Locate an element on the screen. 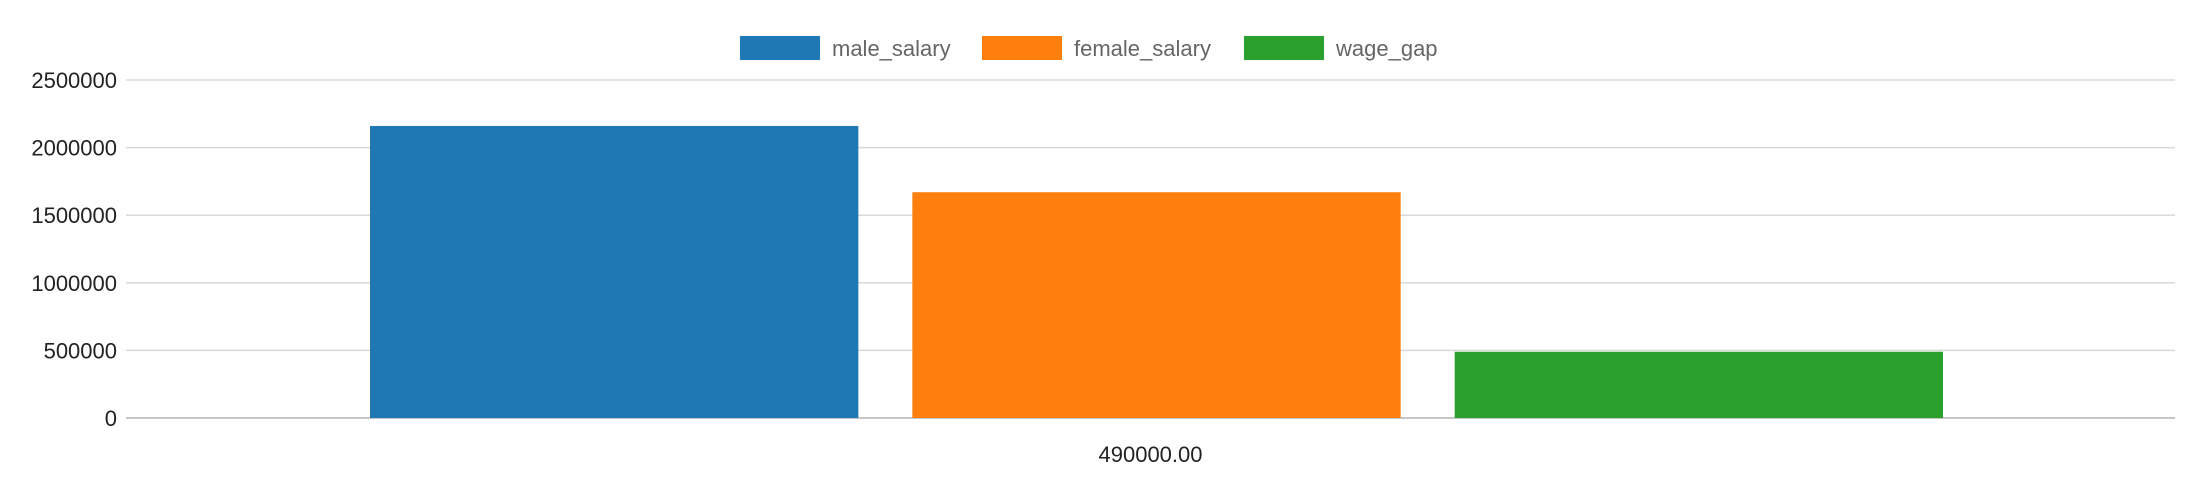 Image resolution: width=2190 pixels, height=492 pixels. legend-item-female_salary: female_salary is located at coordinates (1096, 48).